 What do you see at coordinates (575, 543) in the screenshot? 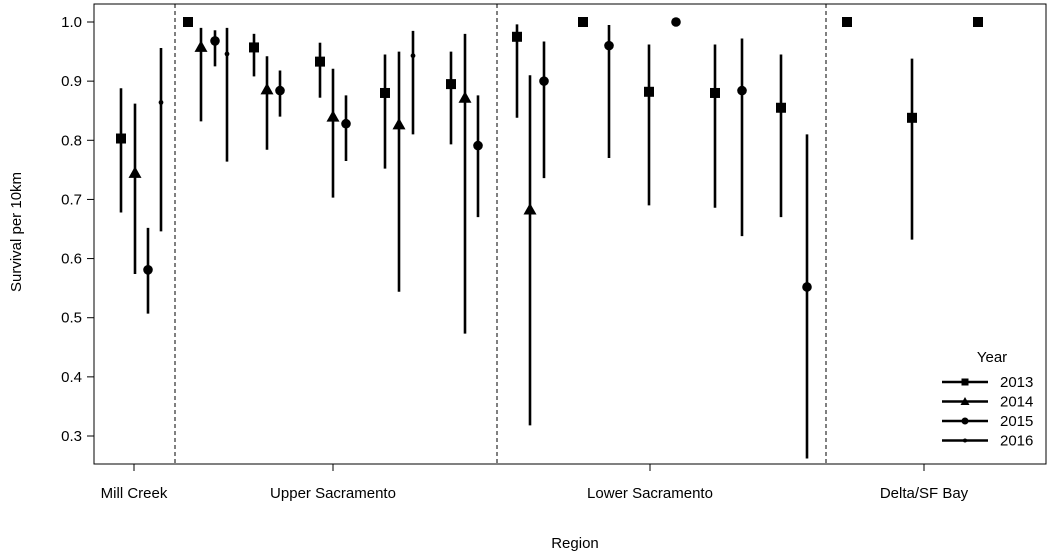
I see `x-axis-label: Region` at bounding box center [575, 543].